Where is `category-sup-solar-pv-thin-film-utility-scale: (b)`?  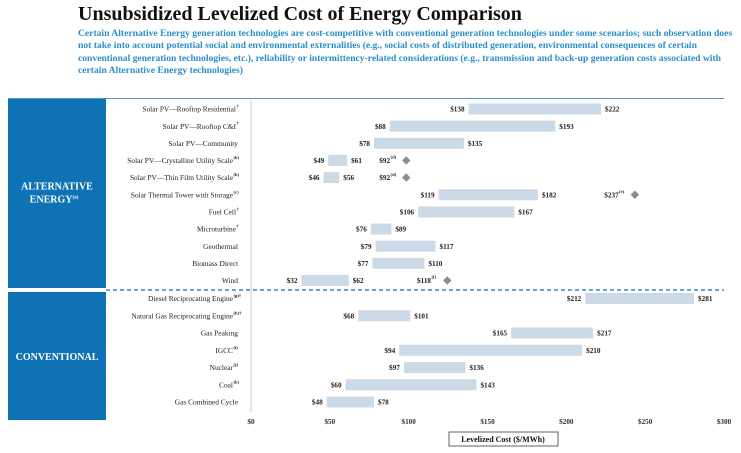
category-sup-solar-pv-thin-film-utility-scale: (b) is located at coordinates (237, 174).